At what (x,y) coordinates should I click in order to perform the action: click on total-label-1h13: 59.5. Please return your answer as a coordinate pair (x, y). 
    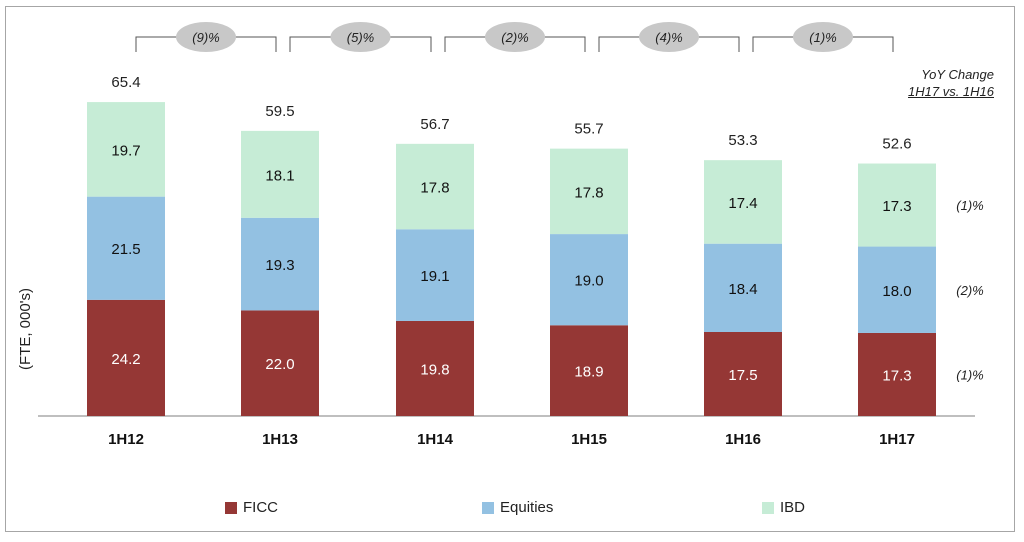
    Looking at the image, I should click on (279, 111).